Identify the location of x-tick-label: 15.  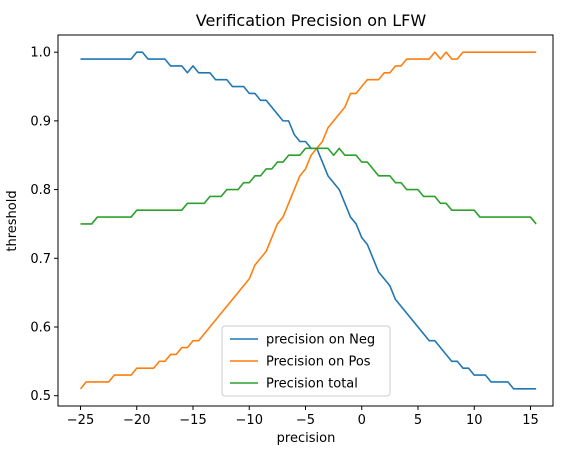
(530, 420).